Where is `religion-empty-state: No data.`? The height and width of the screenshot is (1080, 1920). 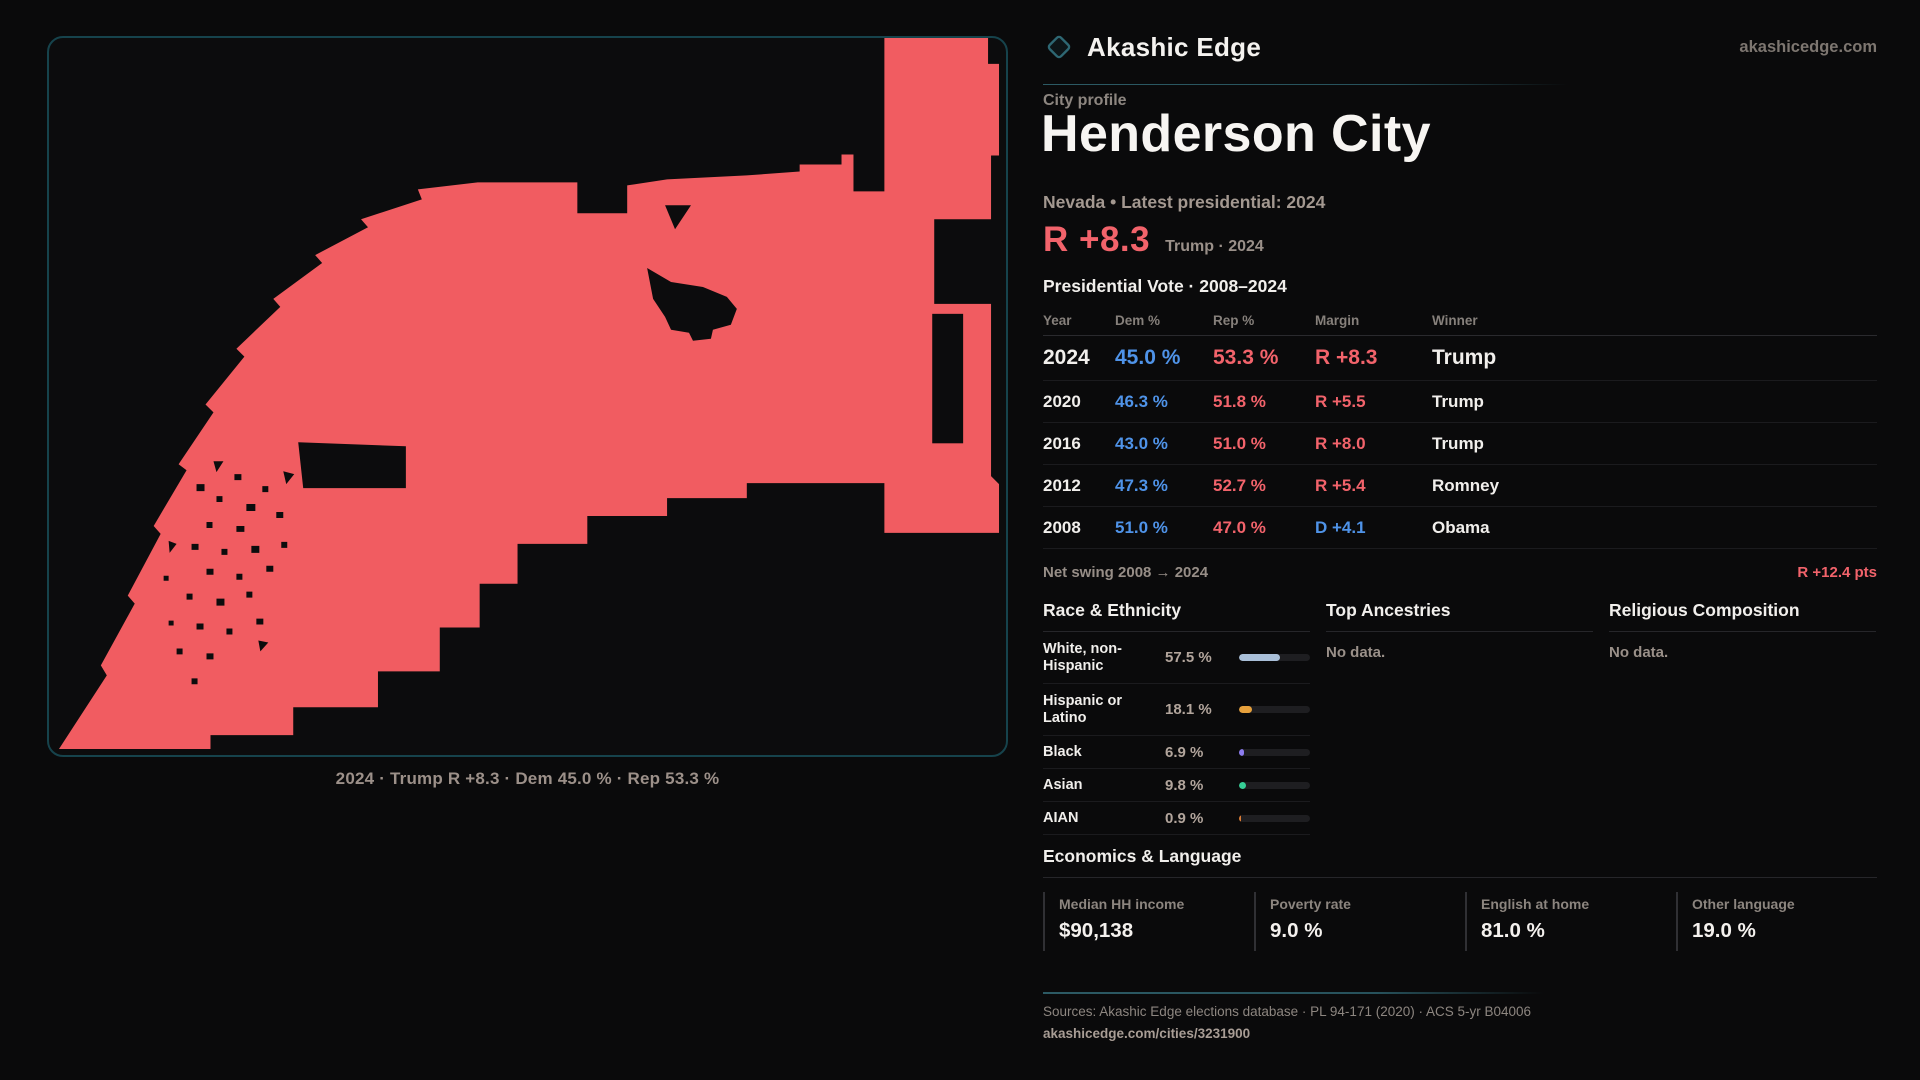 religion-empty-state: No data. is located at coordinates (1639, 652).